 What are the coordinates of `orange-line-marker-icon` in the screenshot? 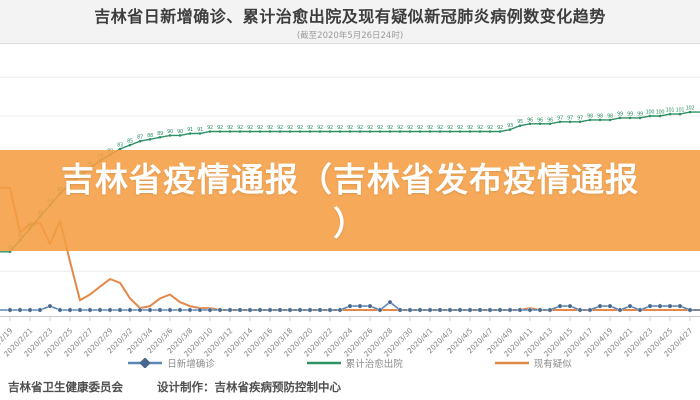 It's located at (511, 363).